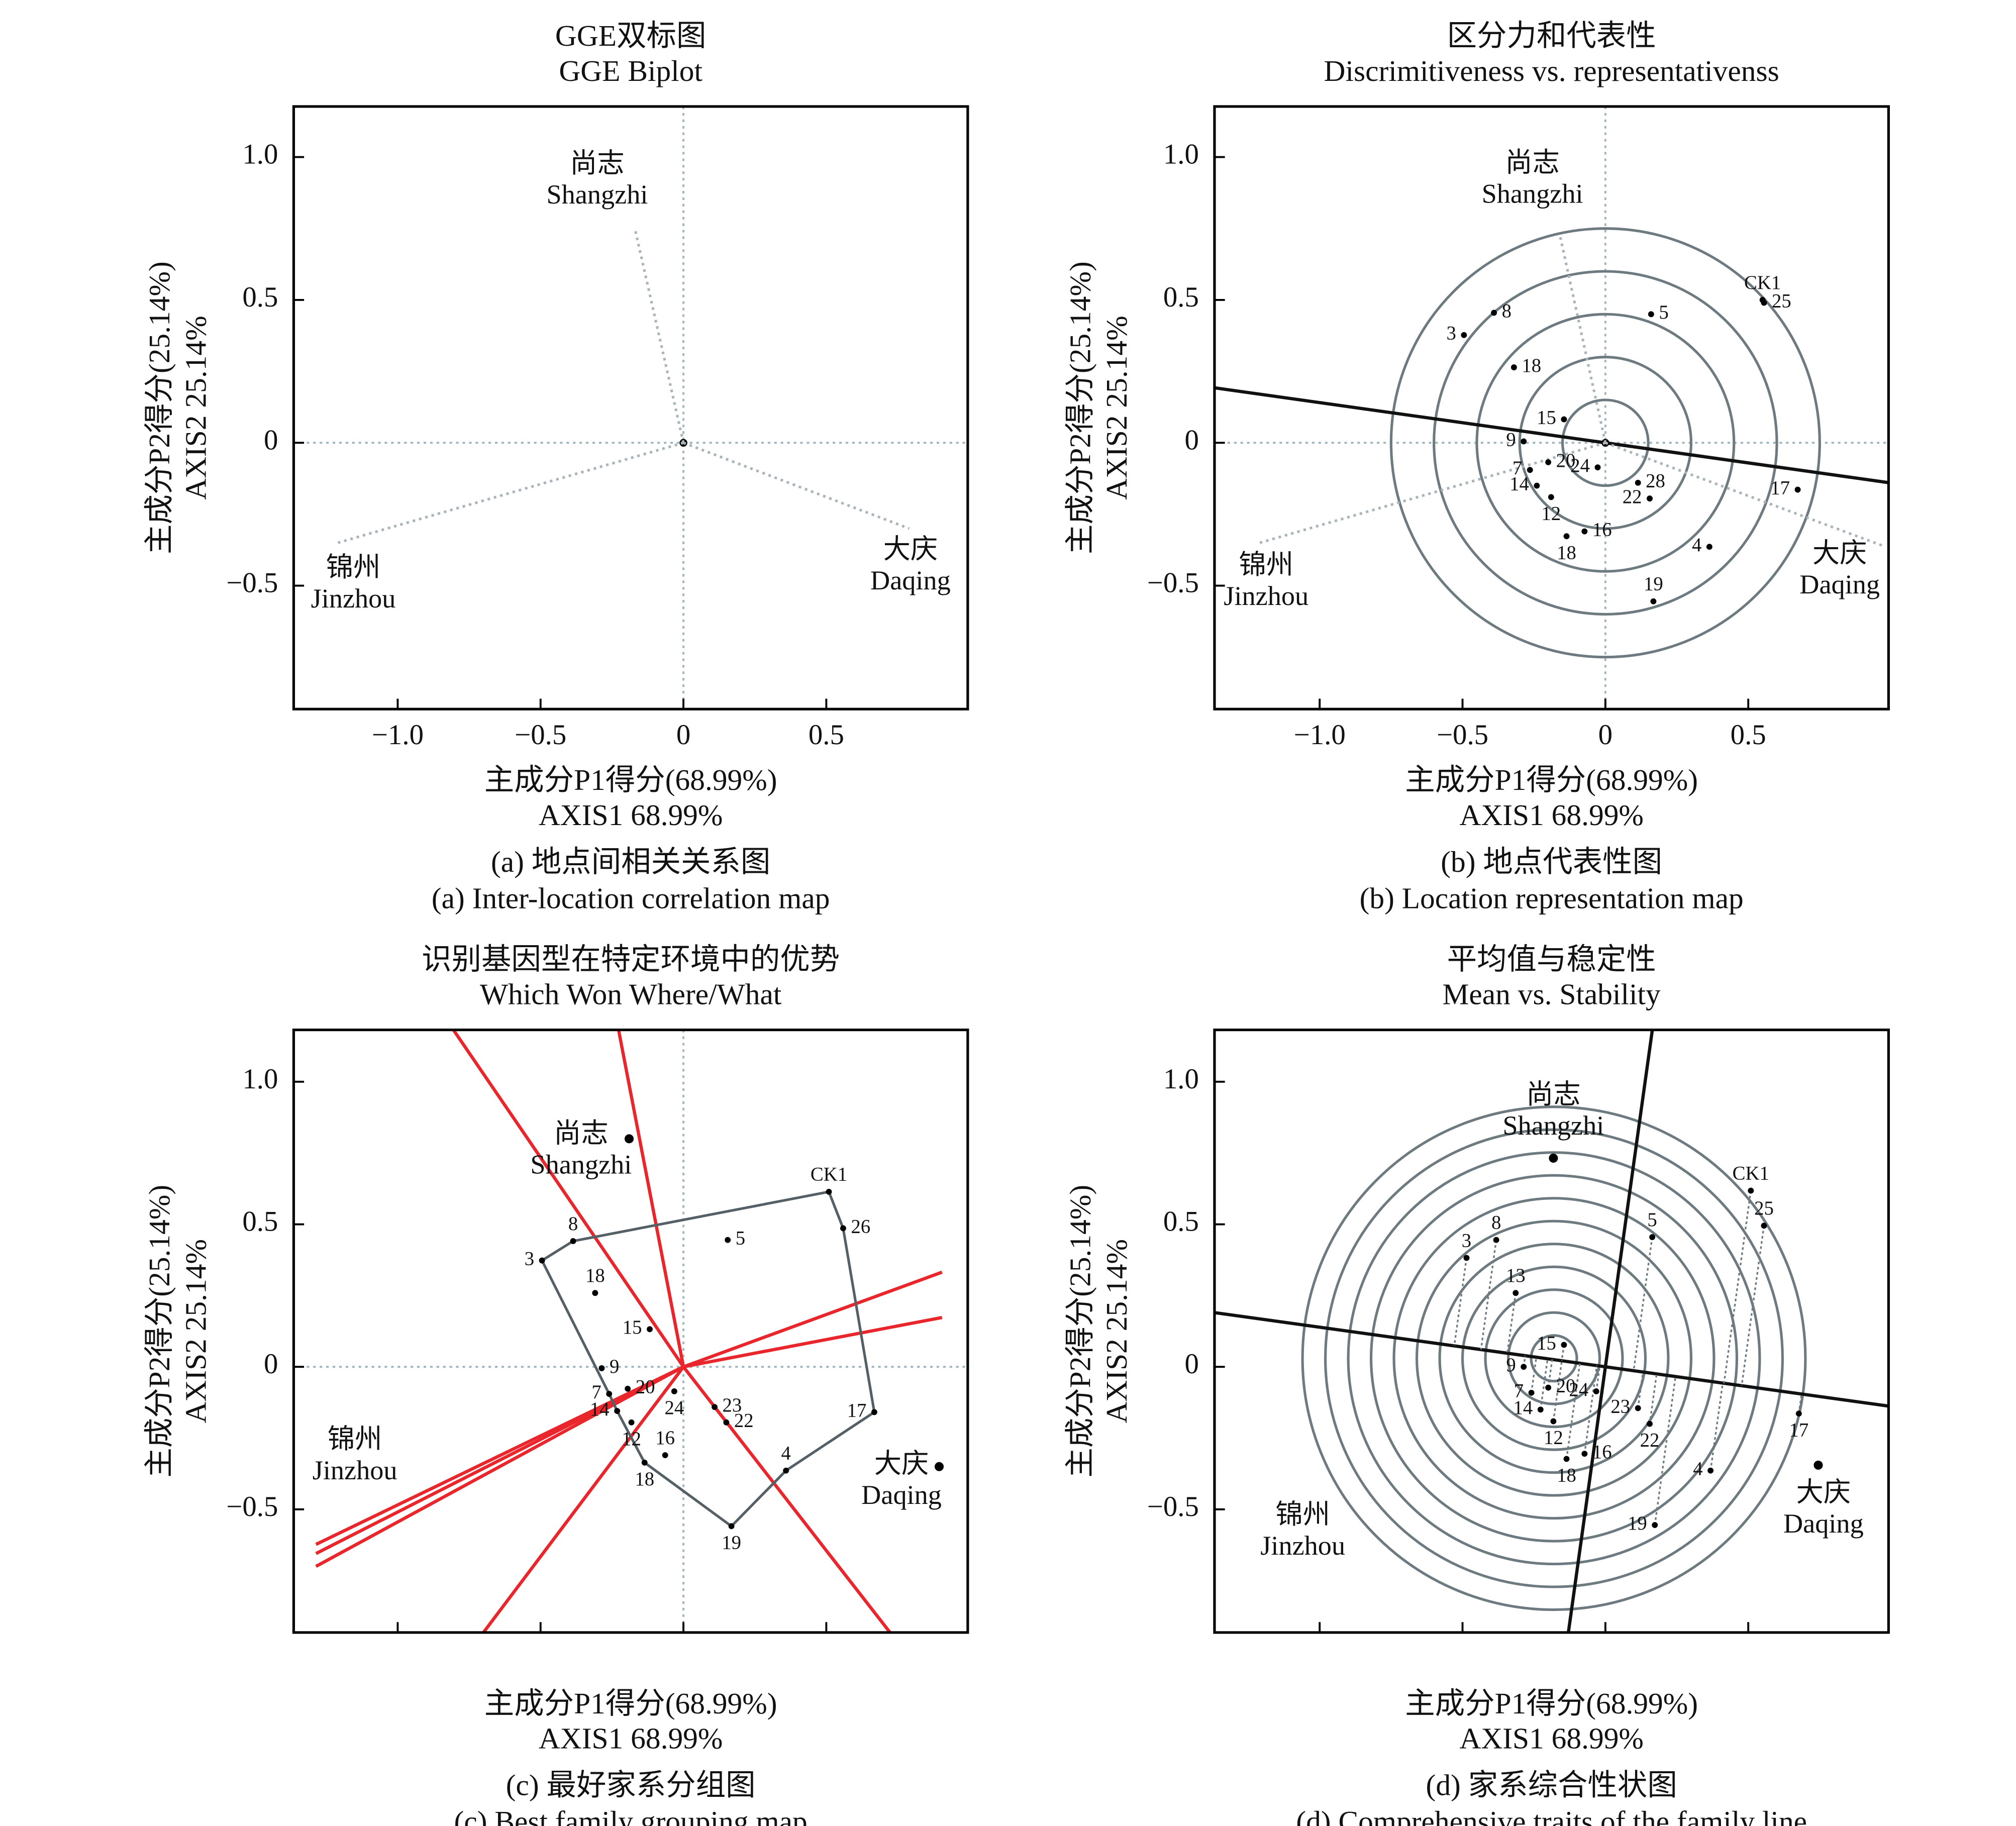  What do you see at coordinates (631, 898) in the screenshot?
I see `caption: (a) Inter-location correlation map` at bounding box center [631, 898].